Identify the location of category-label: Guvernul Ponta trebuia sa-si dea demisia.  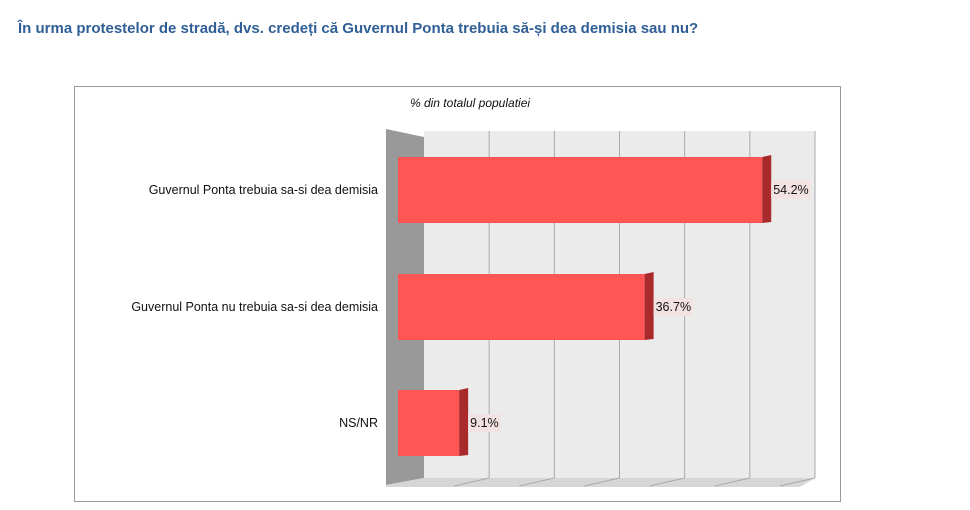
(263, 190).